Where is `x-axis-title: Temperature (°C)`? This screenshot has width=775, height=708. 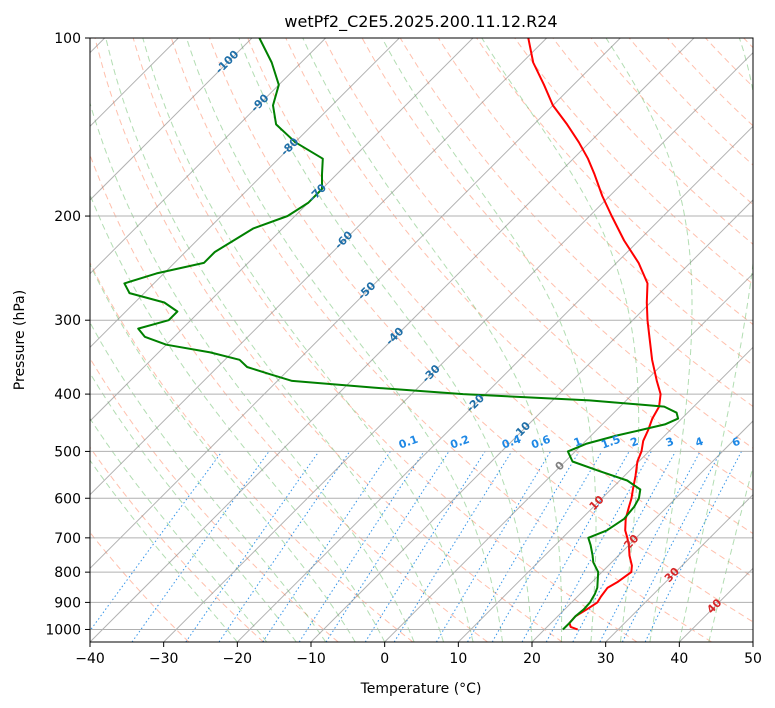 x-axis-title: Temperature (°C) is located at coordinates (421, 689).